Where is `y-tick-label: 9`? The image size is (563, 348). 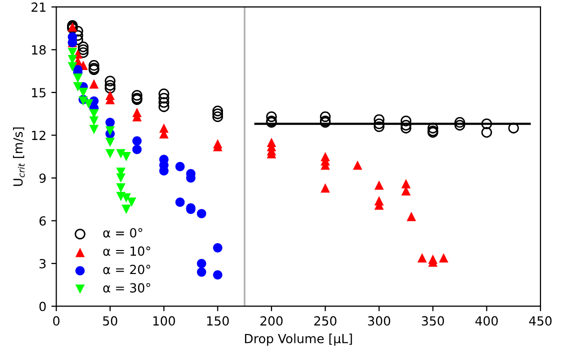
y-tick-label: 9 is located at coordinates (42, 178).